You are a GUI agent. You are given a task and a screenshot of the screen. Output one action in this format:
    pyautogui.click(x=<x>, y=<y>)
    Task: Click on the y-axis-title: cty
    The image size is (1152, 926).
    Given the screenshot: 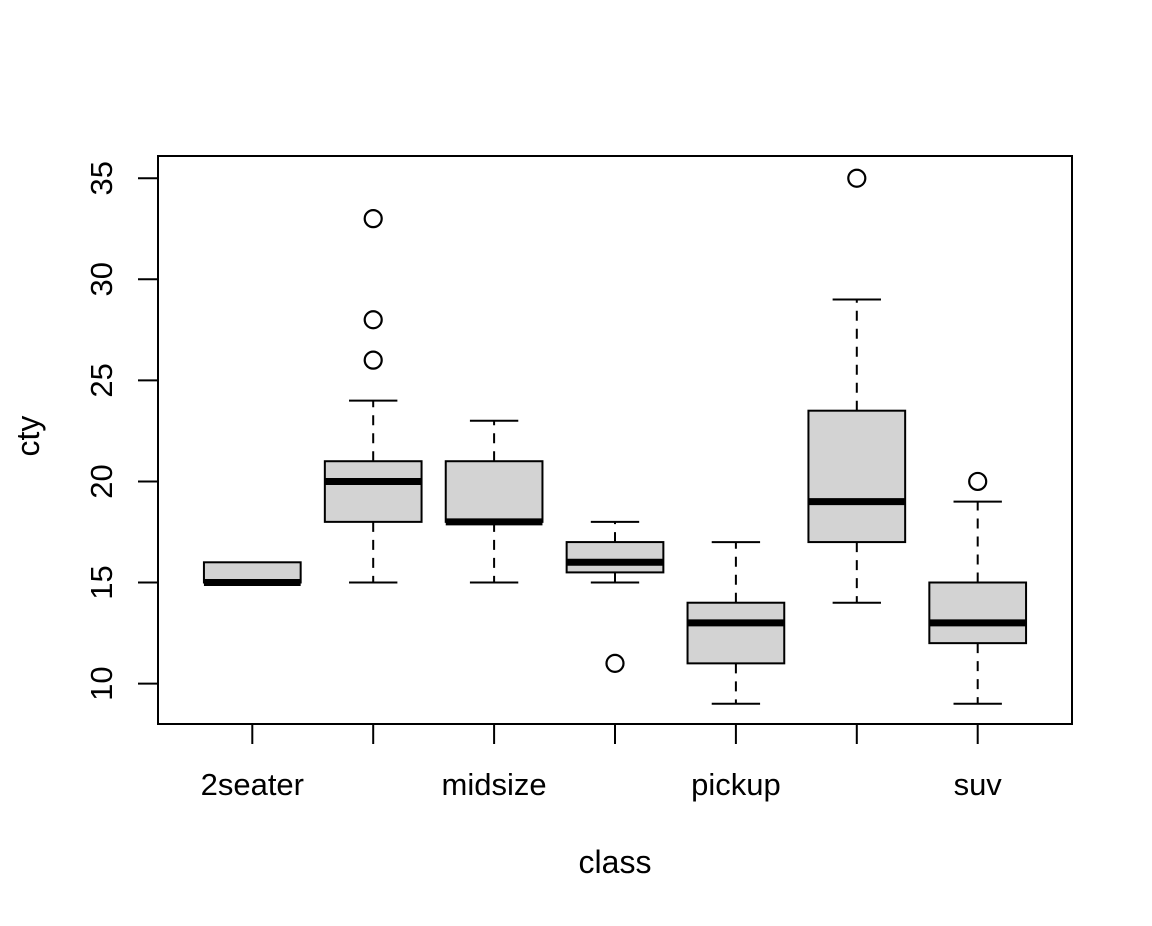 What is the action you would take?
    pyautogui.click(x=28, y=436)
    